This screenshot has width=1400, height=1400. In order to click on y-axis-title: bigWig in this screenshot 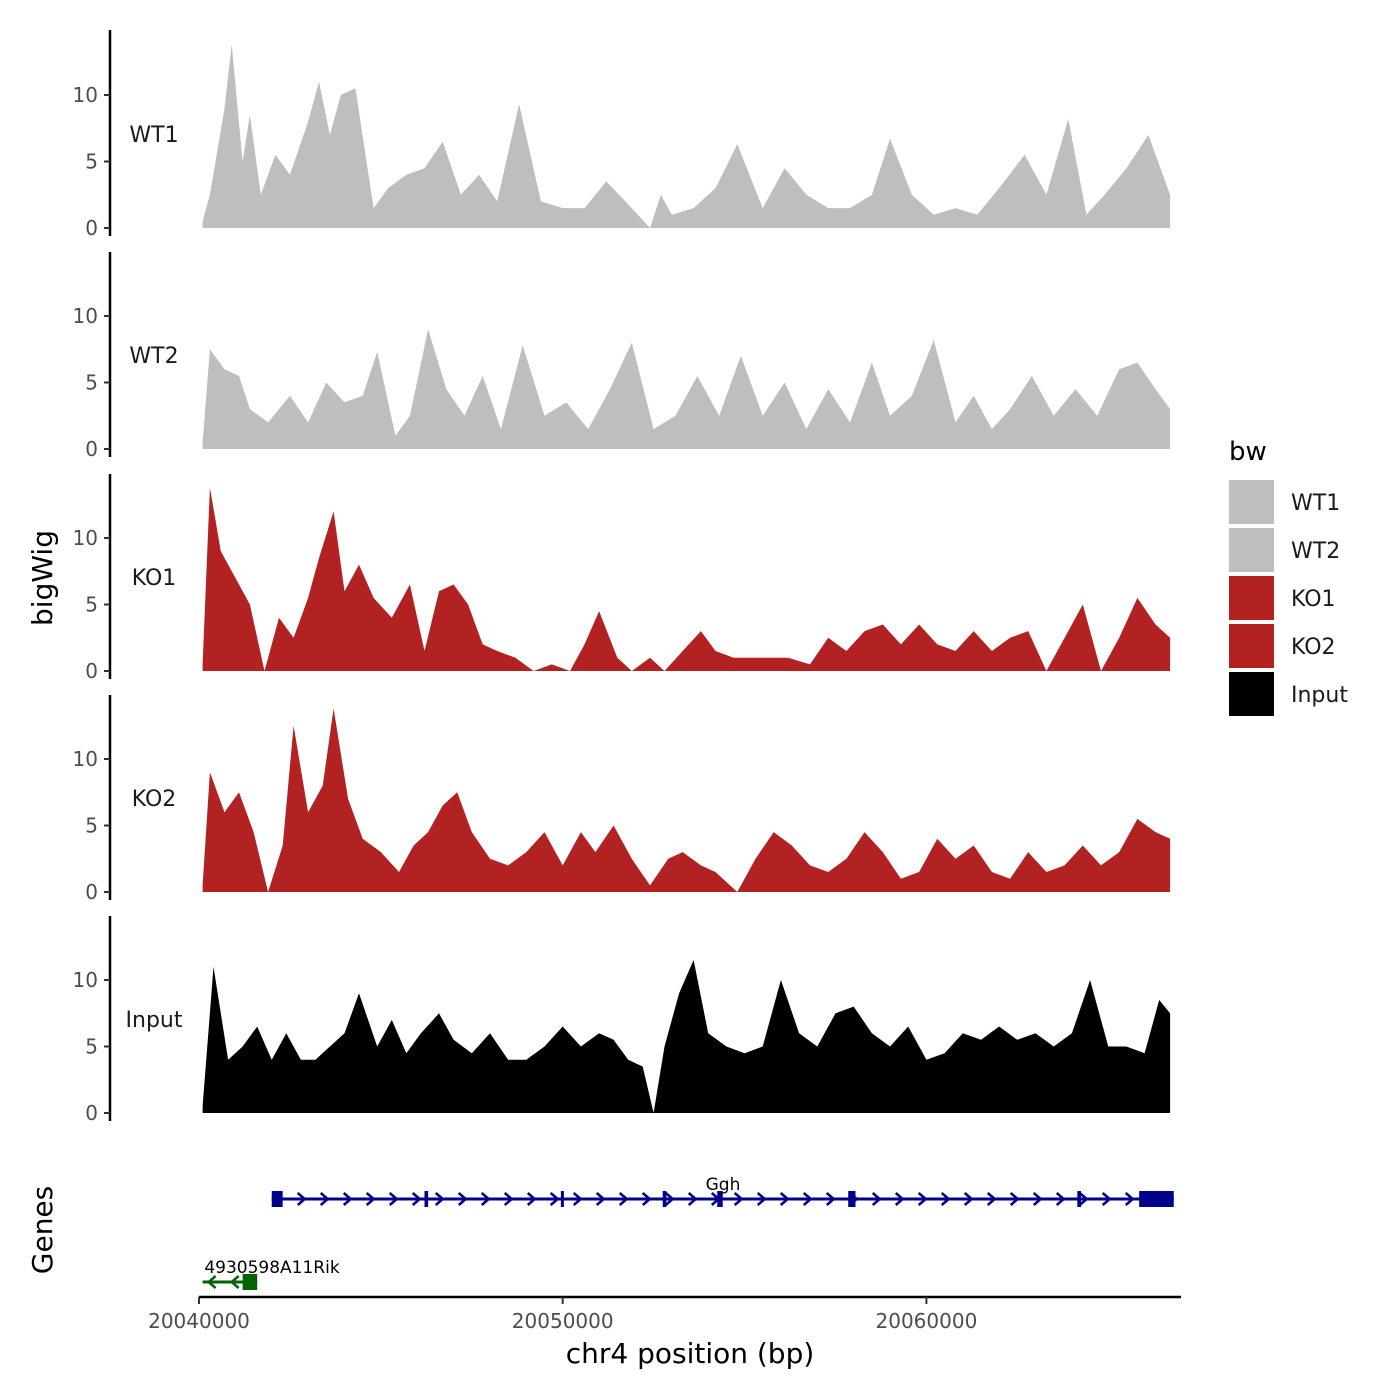, I will do `click(42, 578)`.